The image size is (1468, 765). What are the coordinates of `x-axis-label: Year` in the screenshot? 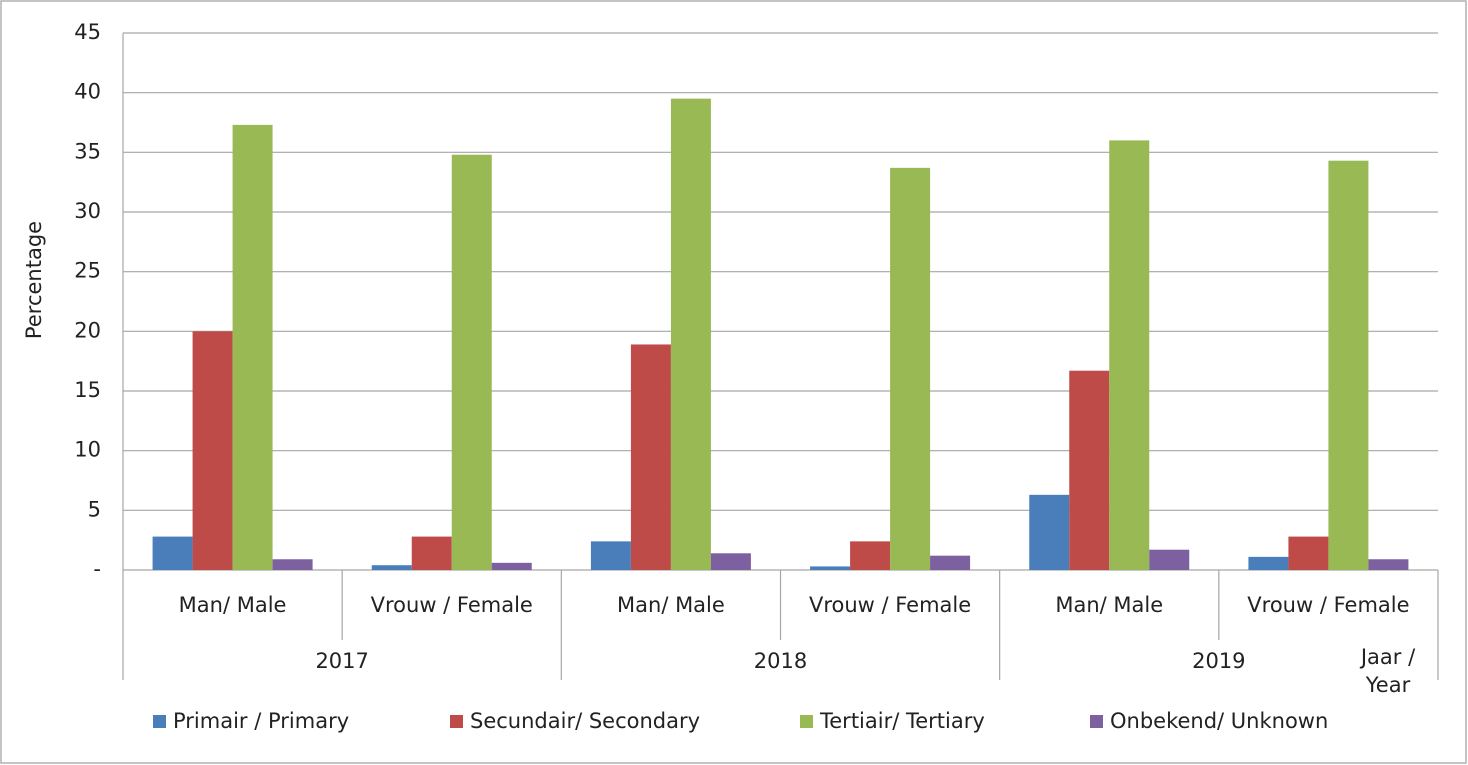 It's located at (1388, 685).